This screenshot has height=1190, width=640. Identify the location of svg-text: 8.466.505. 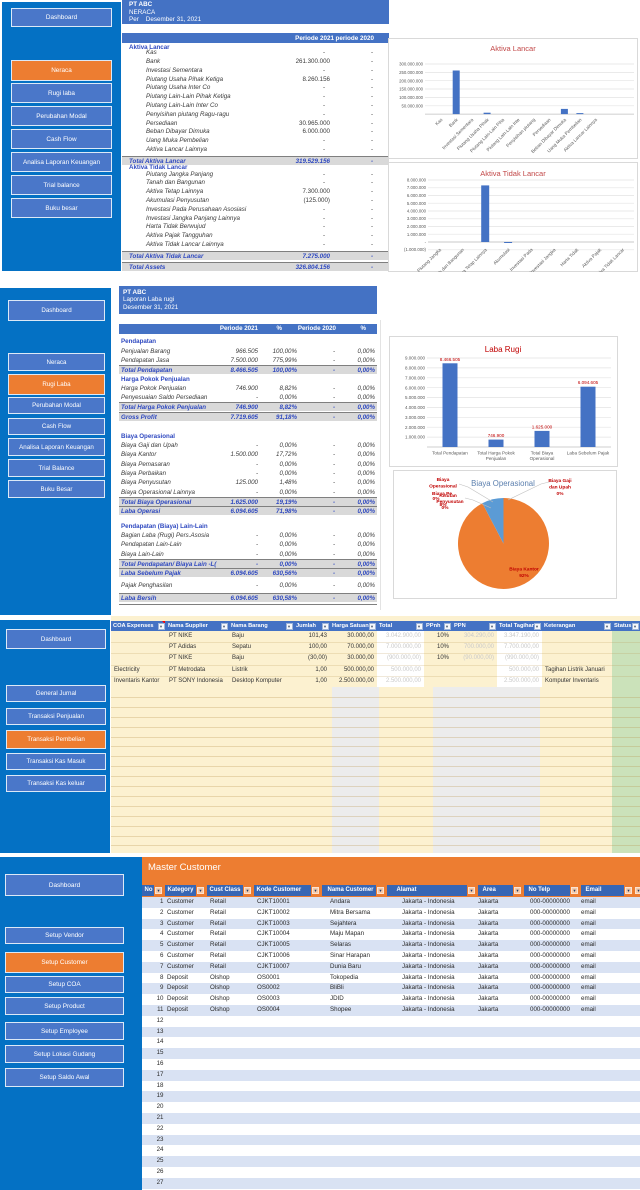
(450, 359).